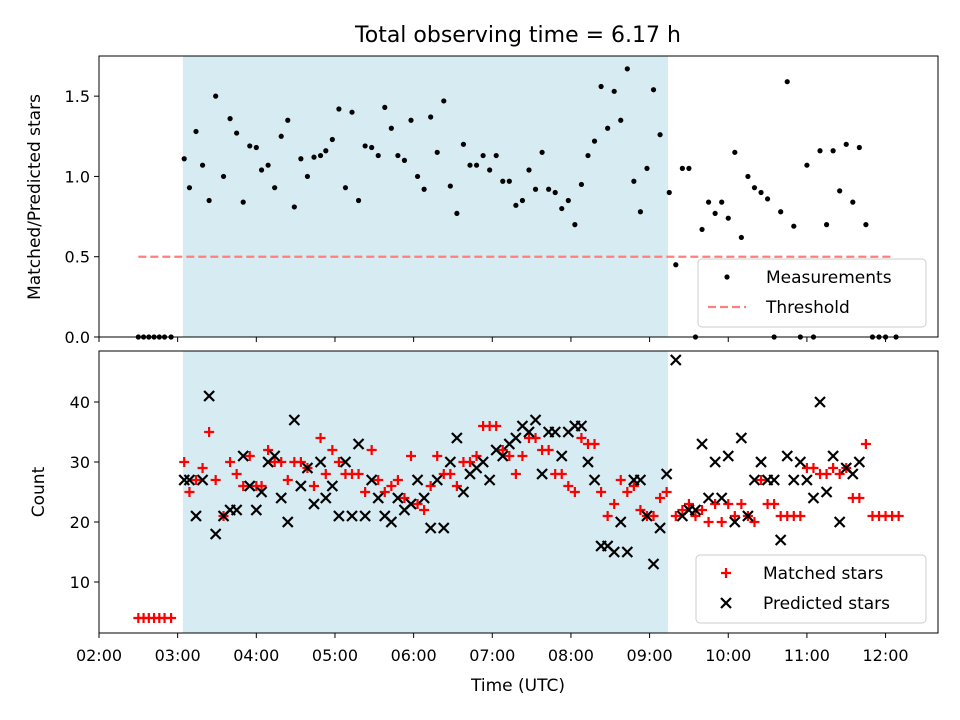  What do you see at coordinates (39, 491) in the screenshot?
I see `bottom-y-axis-label: Count` at bounding box center [39, 491].